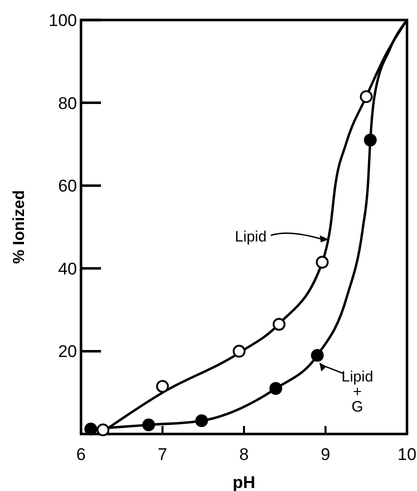  I want to click on annotation: Lipid, so click(250, 237).